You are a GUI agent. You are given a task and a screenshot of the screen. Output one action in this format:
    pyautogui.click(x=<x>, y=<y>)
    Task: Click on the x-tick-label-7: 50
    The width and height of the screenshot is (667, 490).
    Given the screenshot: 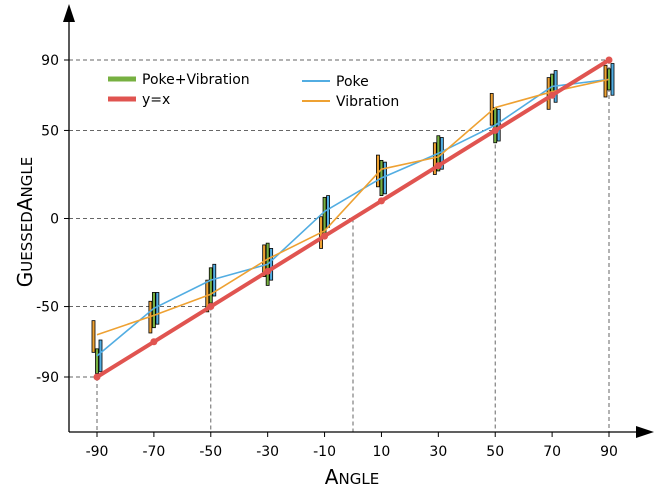 What is the action you would take?
    pyautogui.click(x=495, y=452)
    